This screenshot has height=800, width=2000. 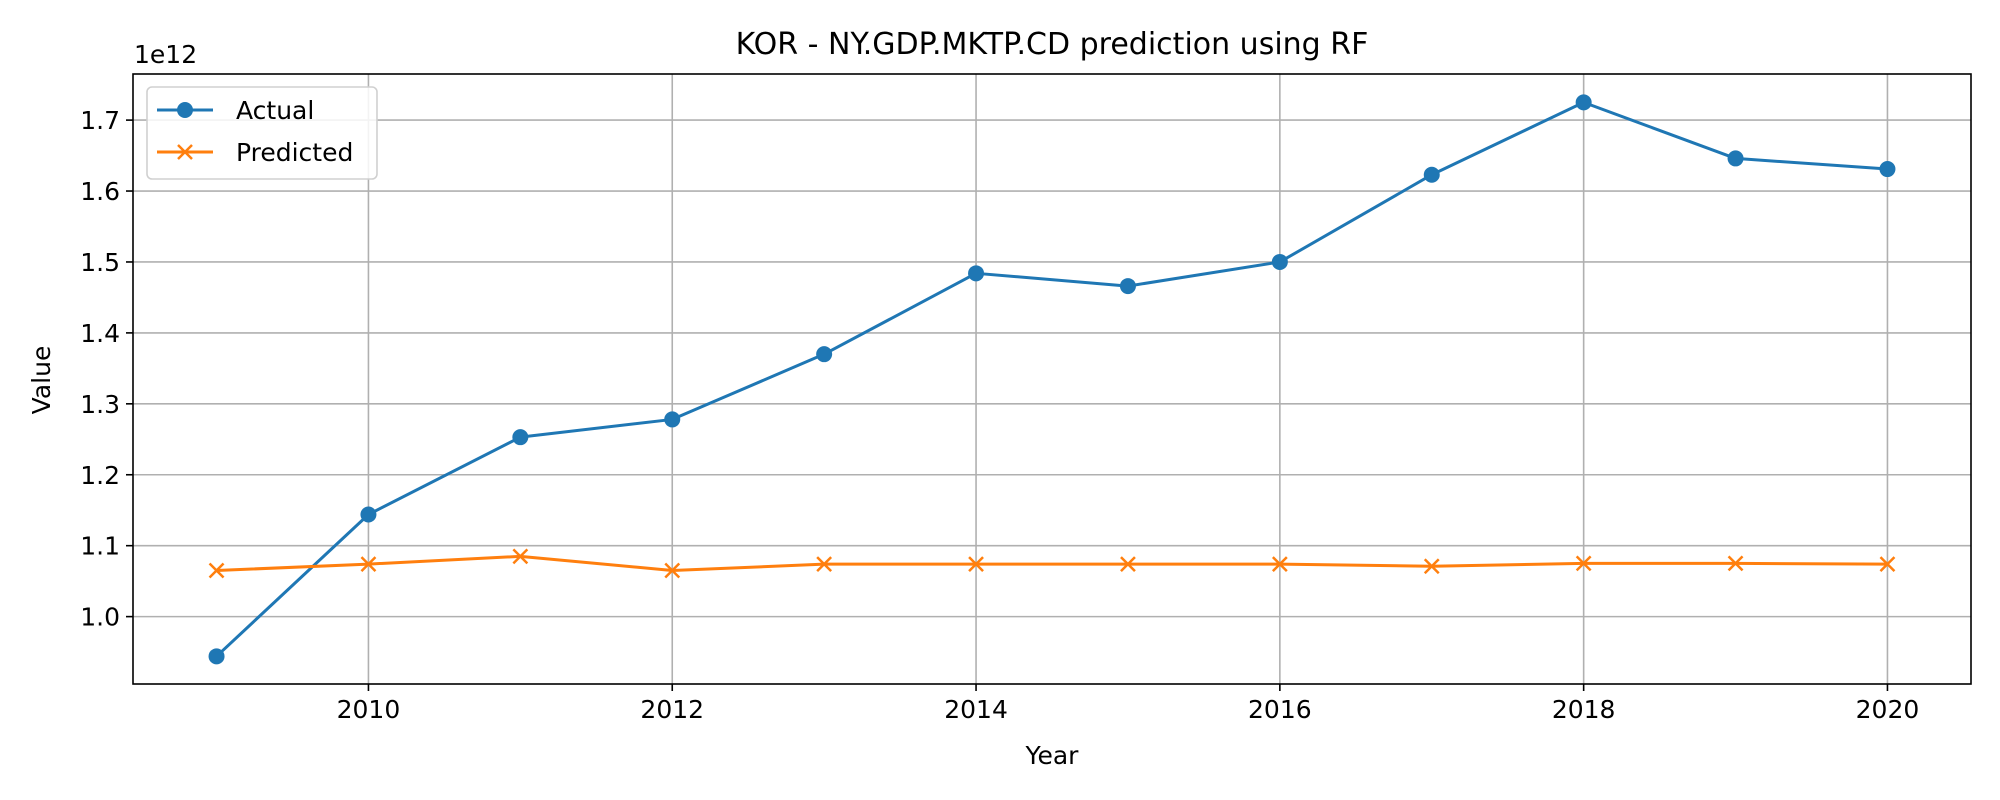 I want to click on legend-label-actual: Actual, so click(x=275, y=110).